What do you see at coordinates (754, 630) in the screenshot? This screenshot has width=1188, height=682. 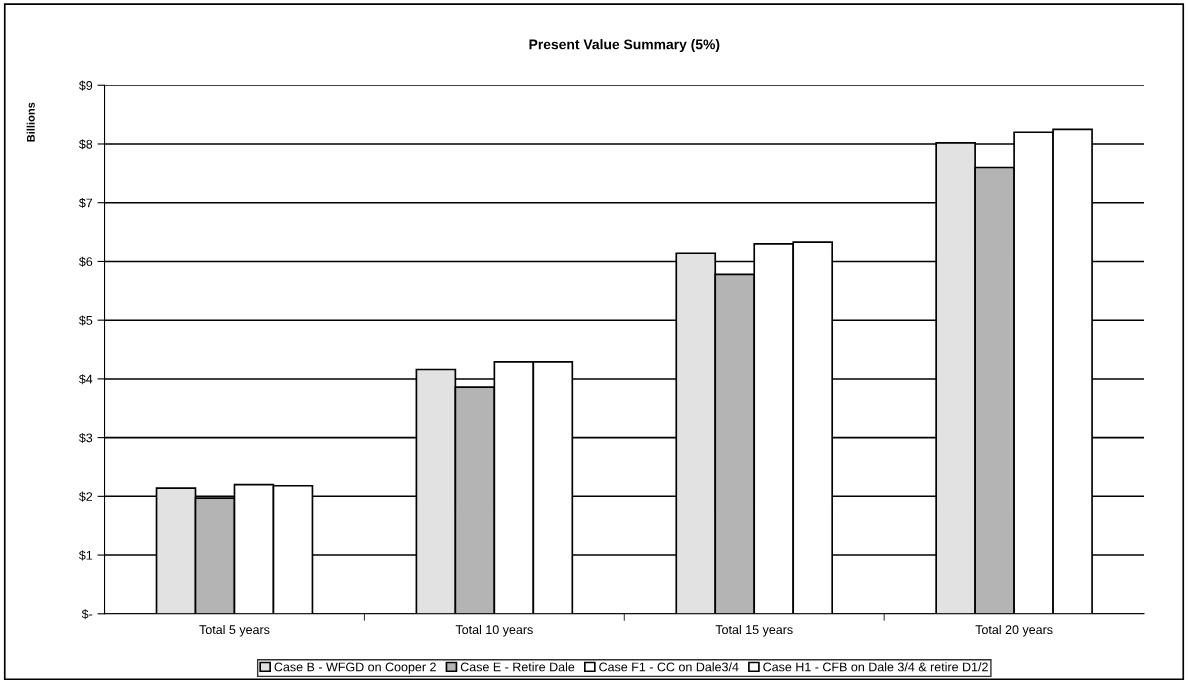 I see `x-tick-label: Total 15 years` at bounding box center [754, 630].